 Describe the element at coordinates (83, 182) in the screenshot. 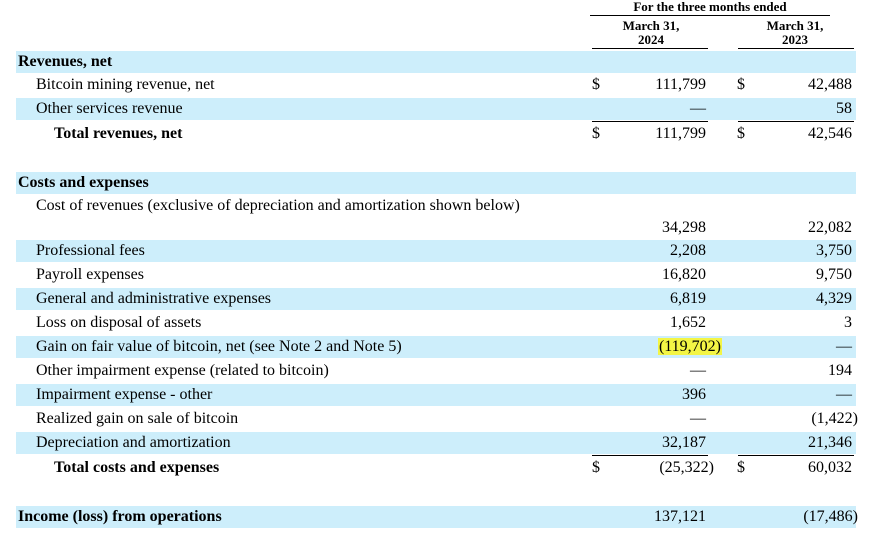

I see `row-label: Costs and expenses` at that location.